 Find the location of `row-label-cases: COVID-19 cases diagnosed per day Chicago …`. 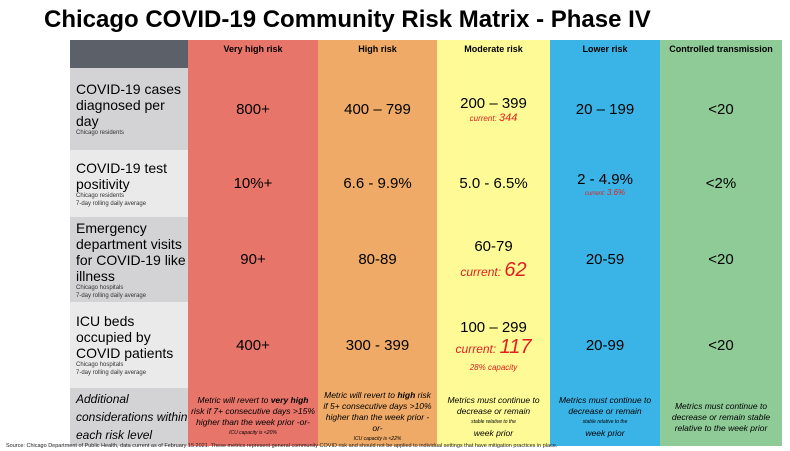

row-label-cases: COVID-19 cases diagnosed per day Chicago … is located at coordinates (129, 109).